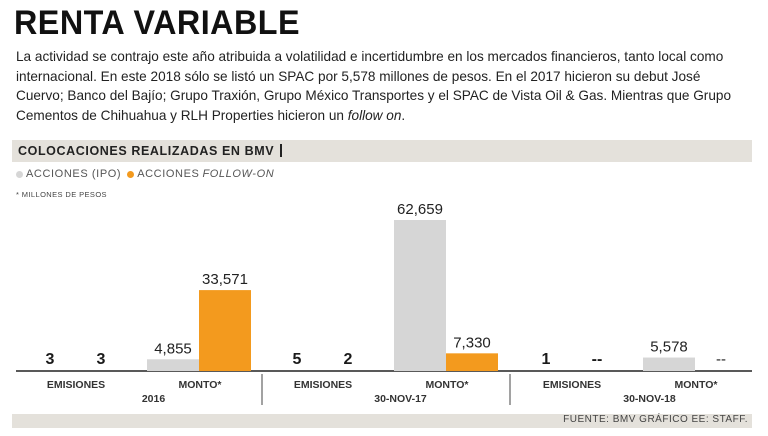 This screenshot has height=436, width=768. What do you see at coordinates (297, 359) in the screenshot?
I see `emisiones-count-ipo: 5` at bounding box center [297, 359].